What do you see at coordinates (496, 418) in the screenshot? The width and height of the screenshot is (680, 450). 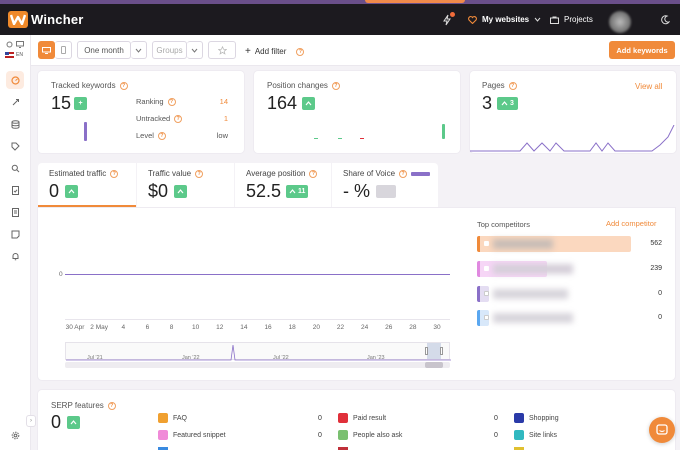 I see `serp-feature-value: 0` at bounding box center [496, 418].